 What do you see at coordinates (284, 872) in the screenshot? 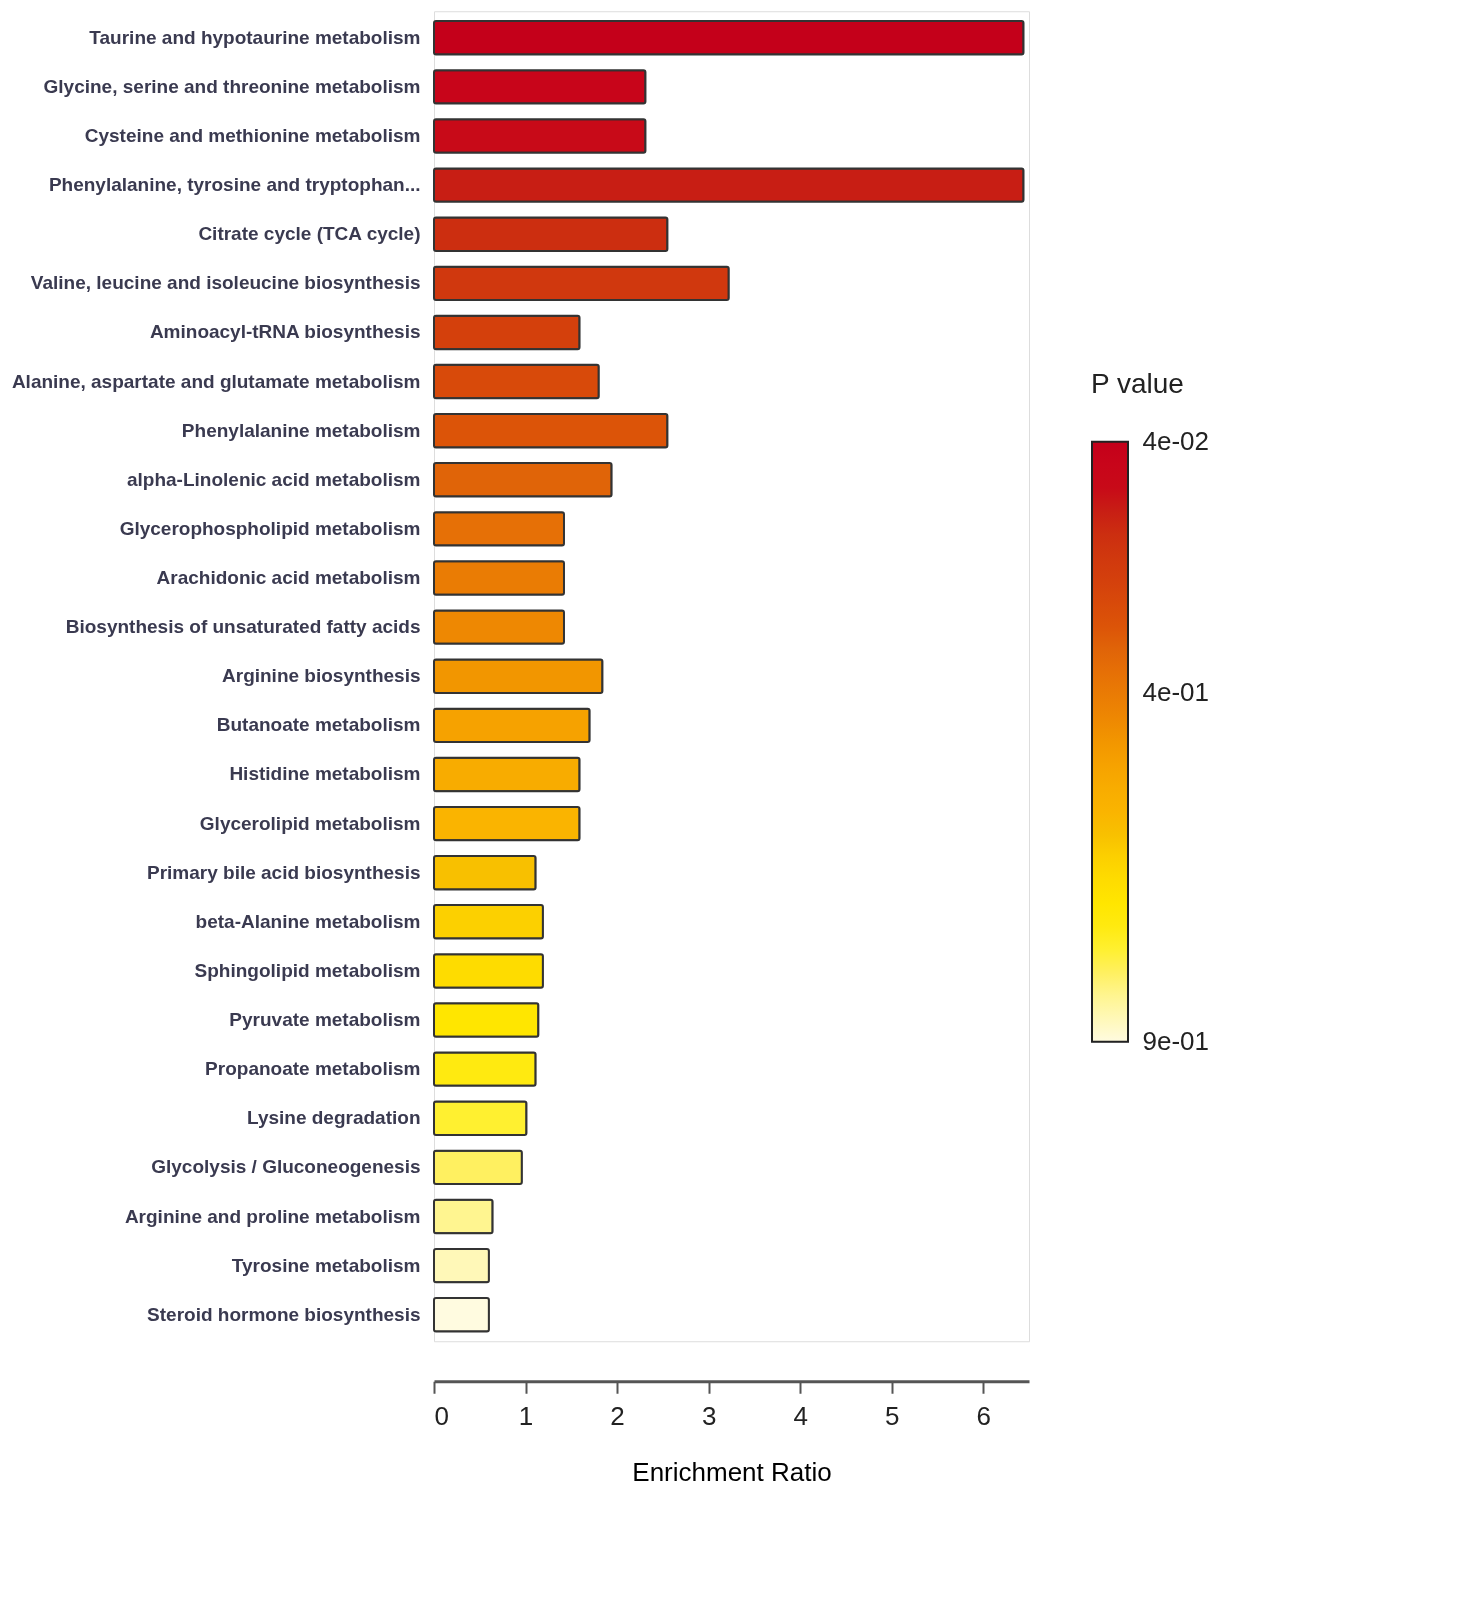
I see `y-tick-label: Primary bile acid biosynthesis` at bounding box center [284, 872].